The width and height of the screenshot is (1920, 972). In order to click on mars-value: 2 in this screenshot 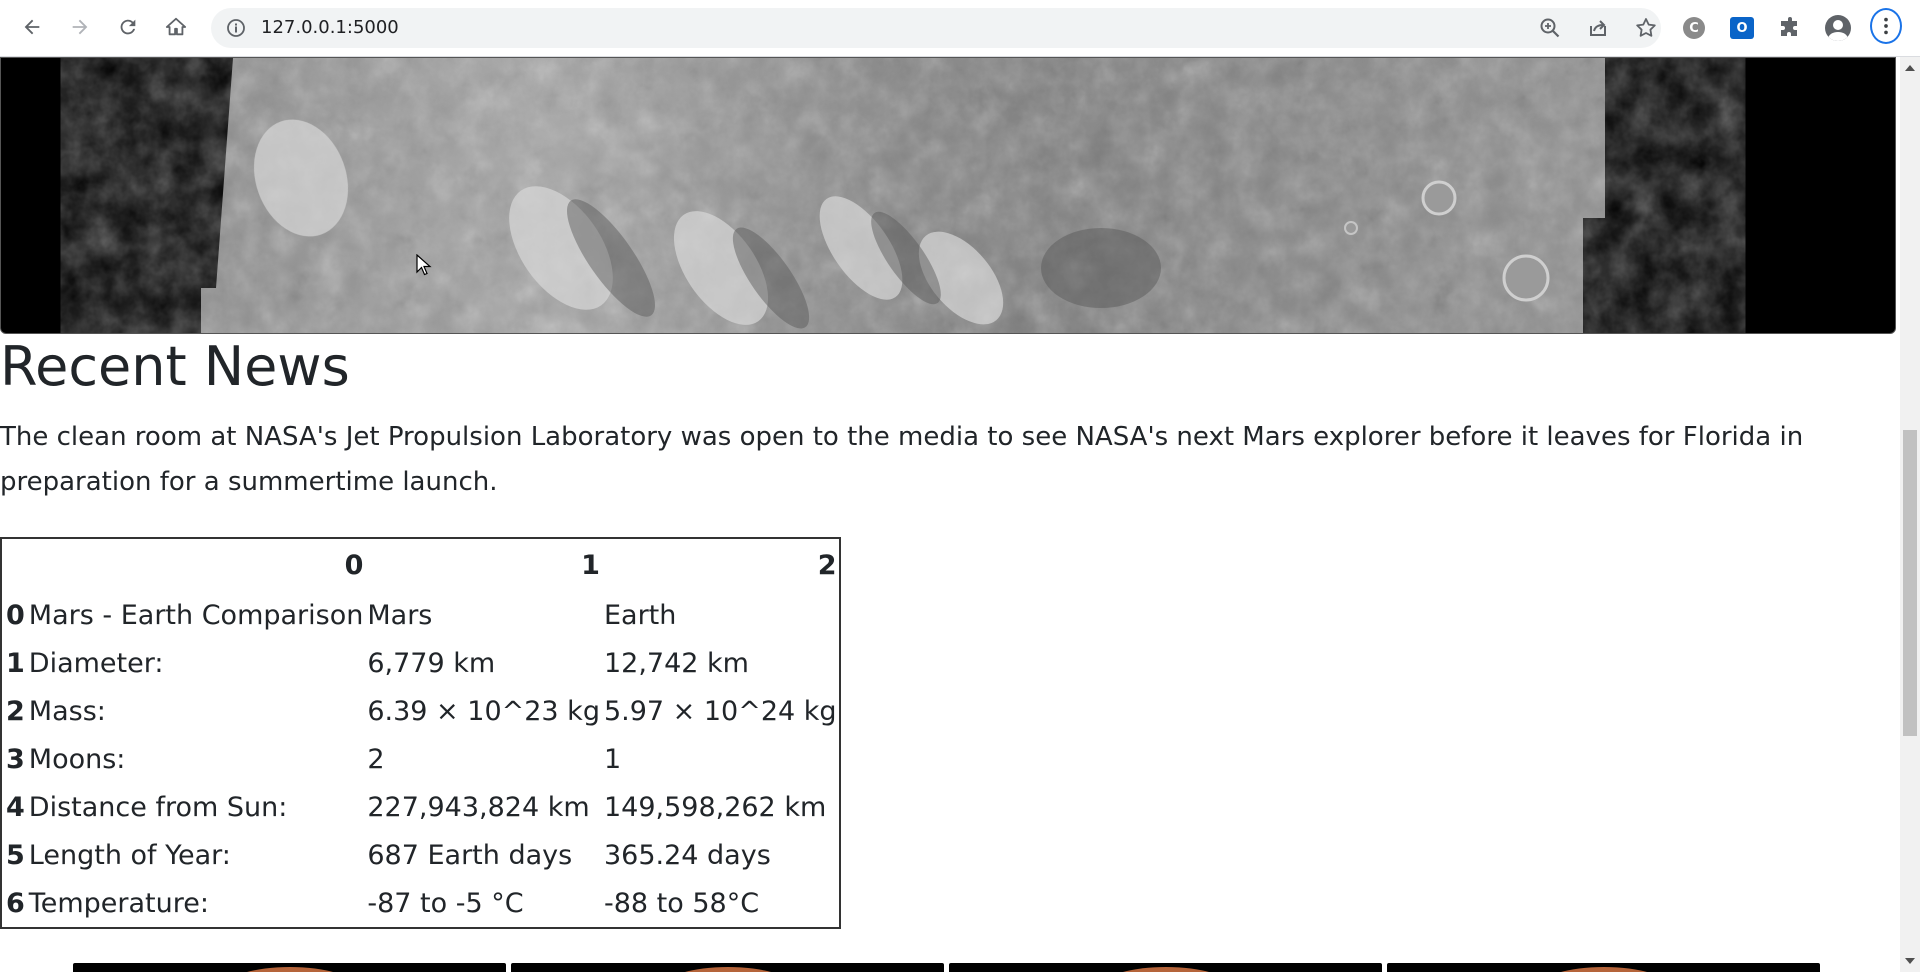, I will do `click(376, 759)`.